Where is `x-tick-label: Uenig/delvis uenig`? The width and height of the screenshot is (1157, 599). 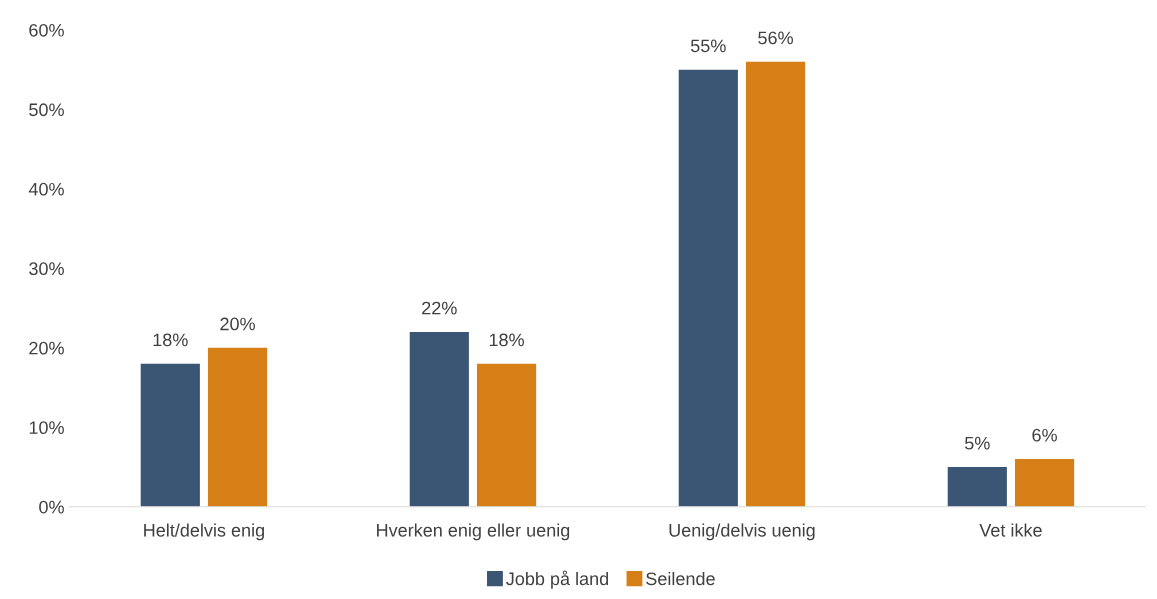
x-tick-label: Uenig/delvis uenig is located at coordinates (742, 532).